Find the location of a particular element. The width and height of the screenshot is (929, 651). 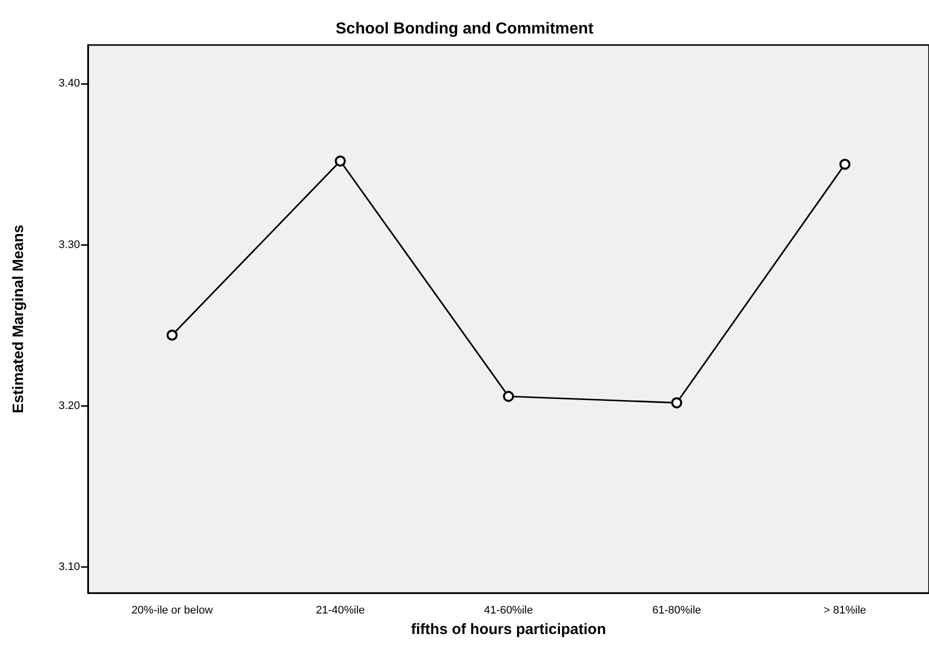

y-axis-title: Estimated Marginal Means is located at coordinates (18, 319).